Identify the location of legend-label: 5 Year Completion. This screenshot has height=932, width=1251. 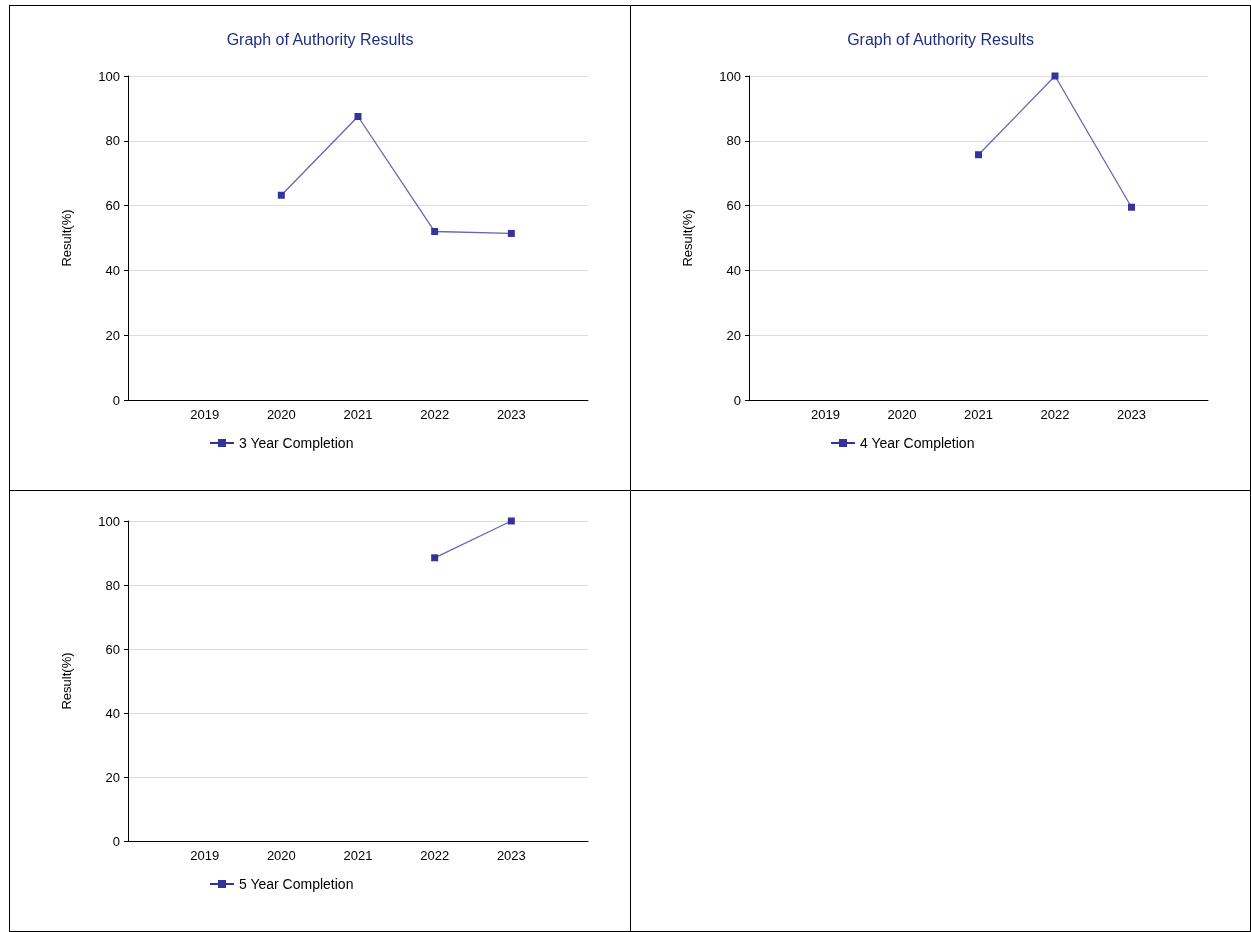
(296, 884).